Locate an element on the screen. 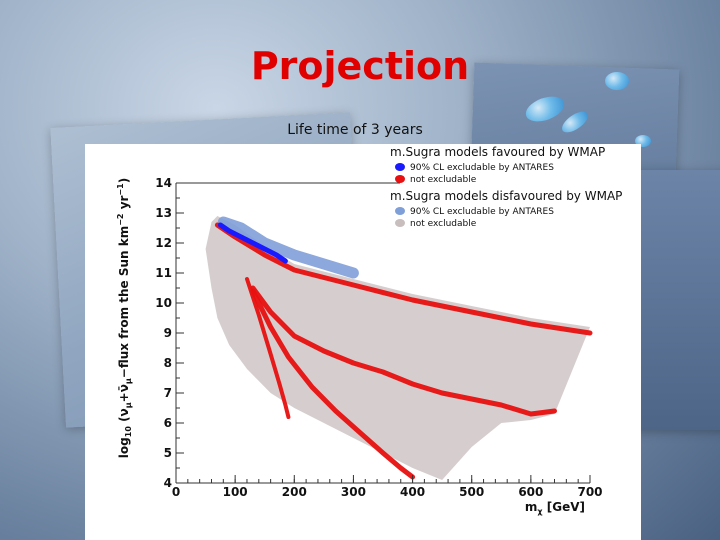 The height and width of the screenshot is (540, 720). x-tick-label: 200 is located at coordinates (294, 492).